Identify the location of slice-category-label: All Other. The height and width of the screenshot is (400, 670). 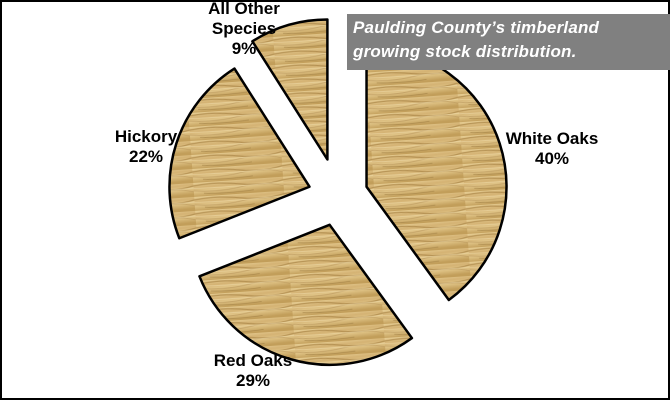
(244, 9).